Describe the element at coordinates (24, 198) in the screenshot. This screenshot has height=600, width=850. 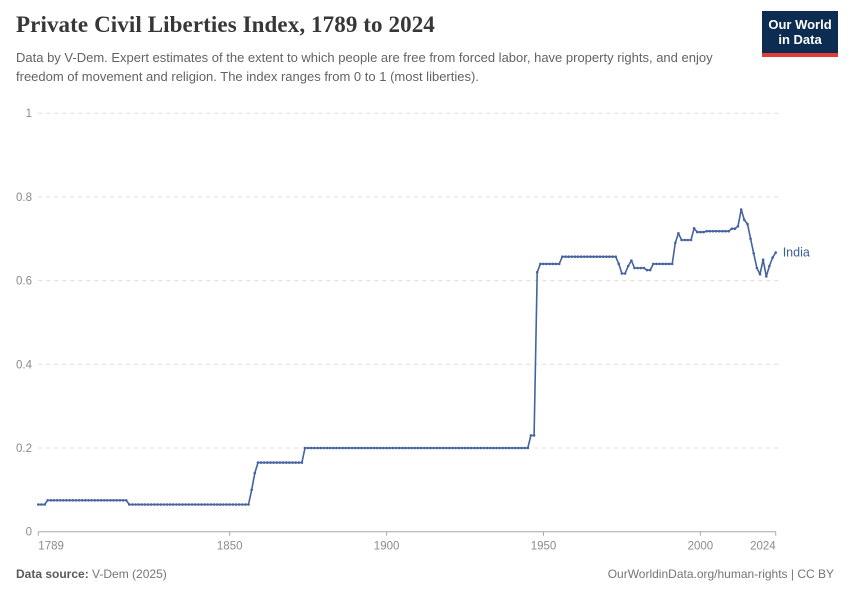
I see `y-tick-label: 0.8` at that location.